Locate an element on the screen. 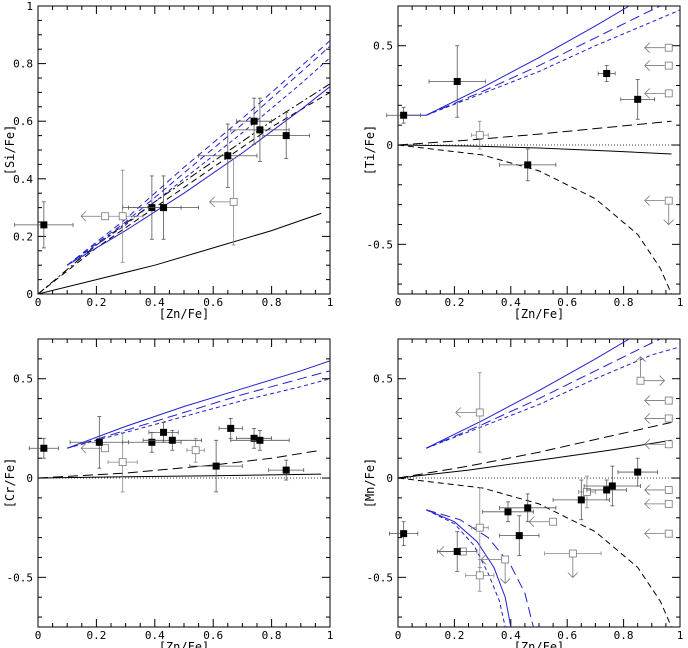 The width and height of the screenshot is (688, 648). y-axis-label: [Ti/Fe] is located at coordinates (370, 150).